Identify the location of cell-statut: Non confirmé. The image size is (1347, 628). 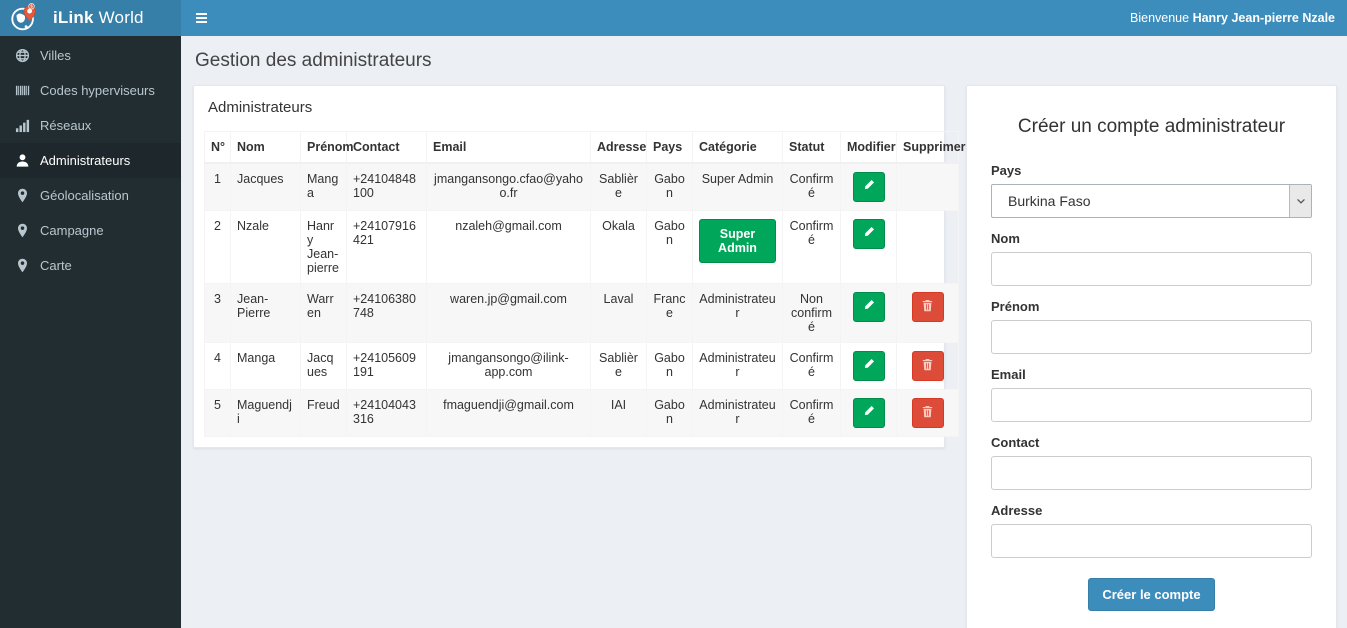
(811, 313).